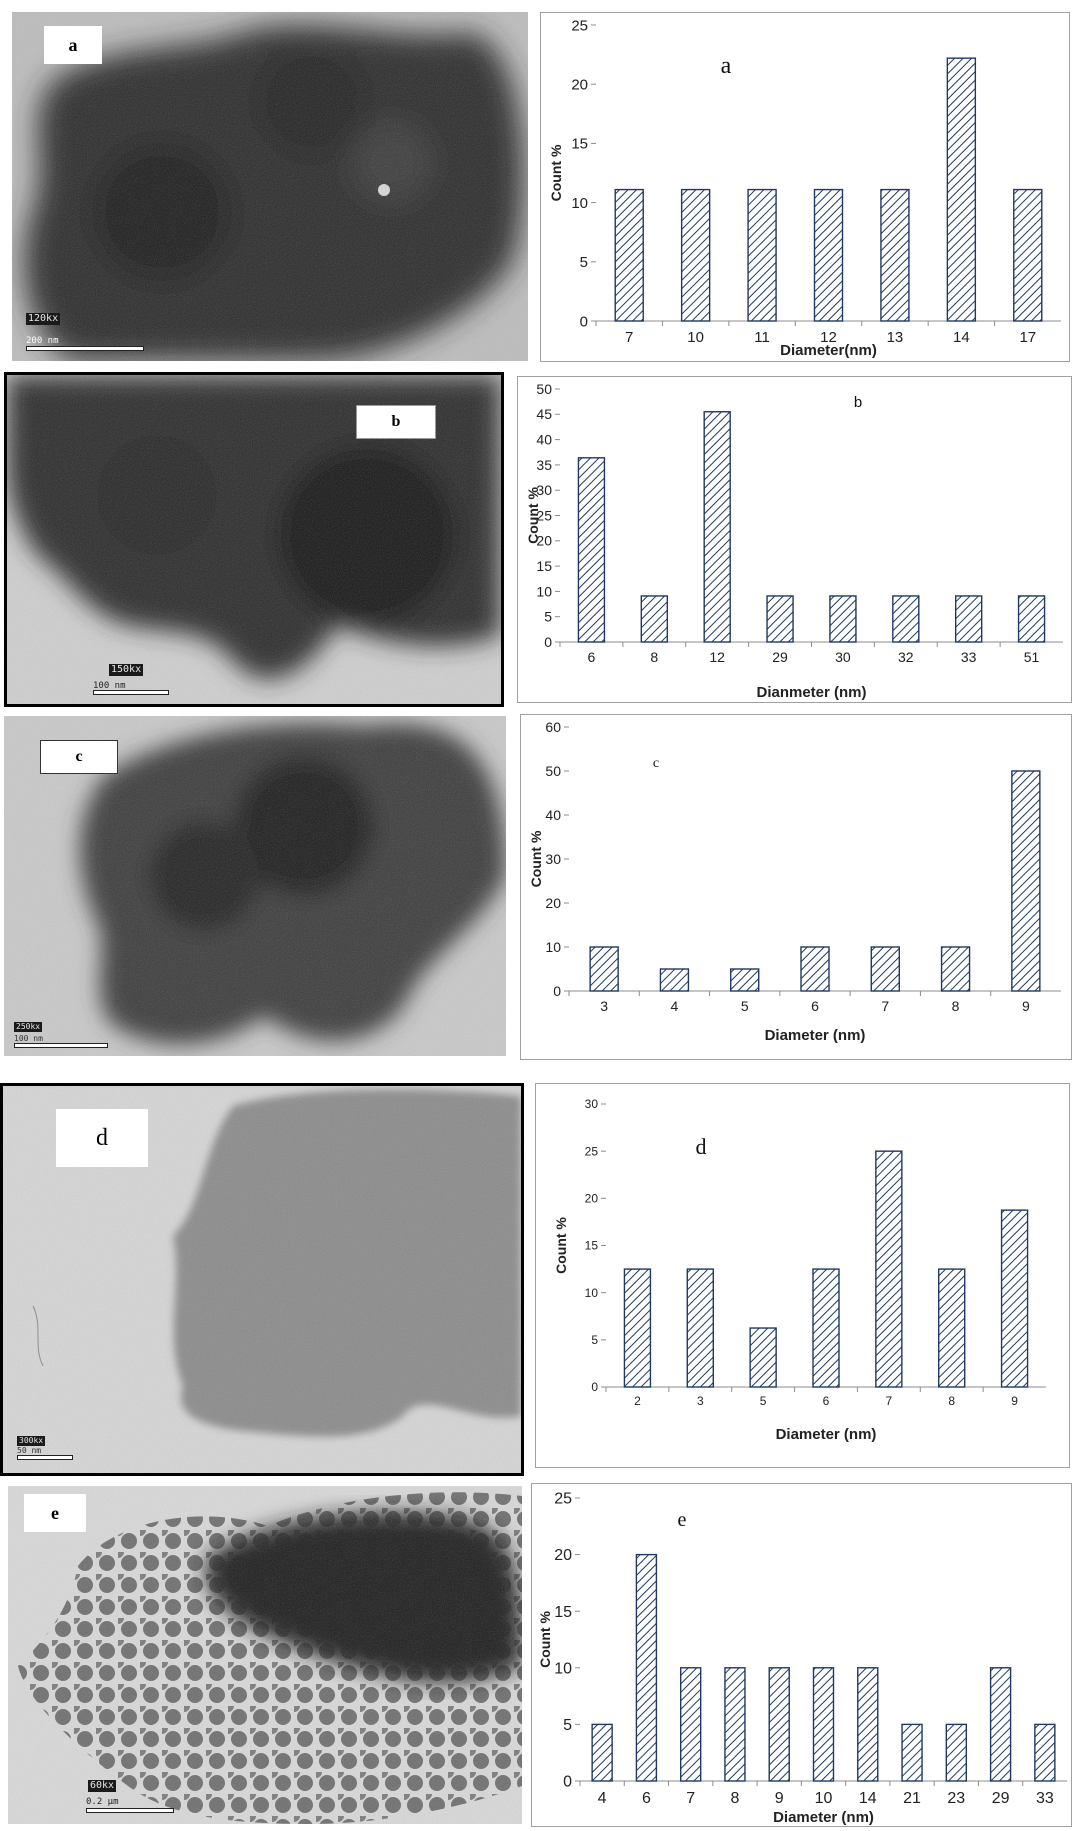  What do you see at coordinates (726, 66) in the screenshot?
I see `chart-title: a` at bounding box center [726, 66].